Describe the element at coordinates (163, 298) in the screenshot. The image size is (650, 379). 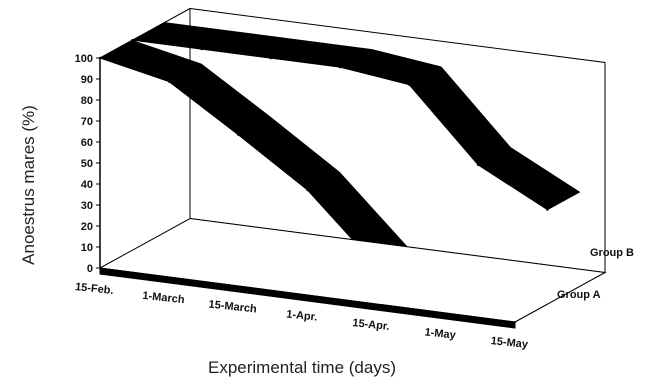
I see `x-tick-label-1: 1-March` at that location.